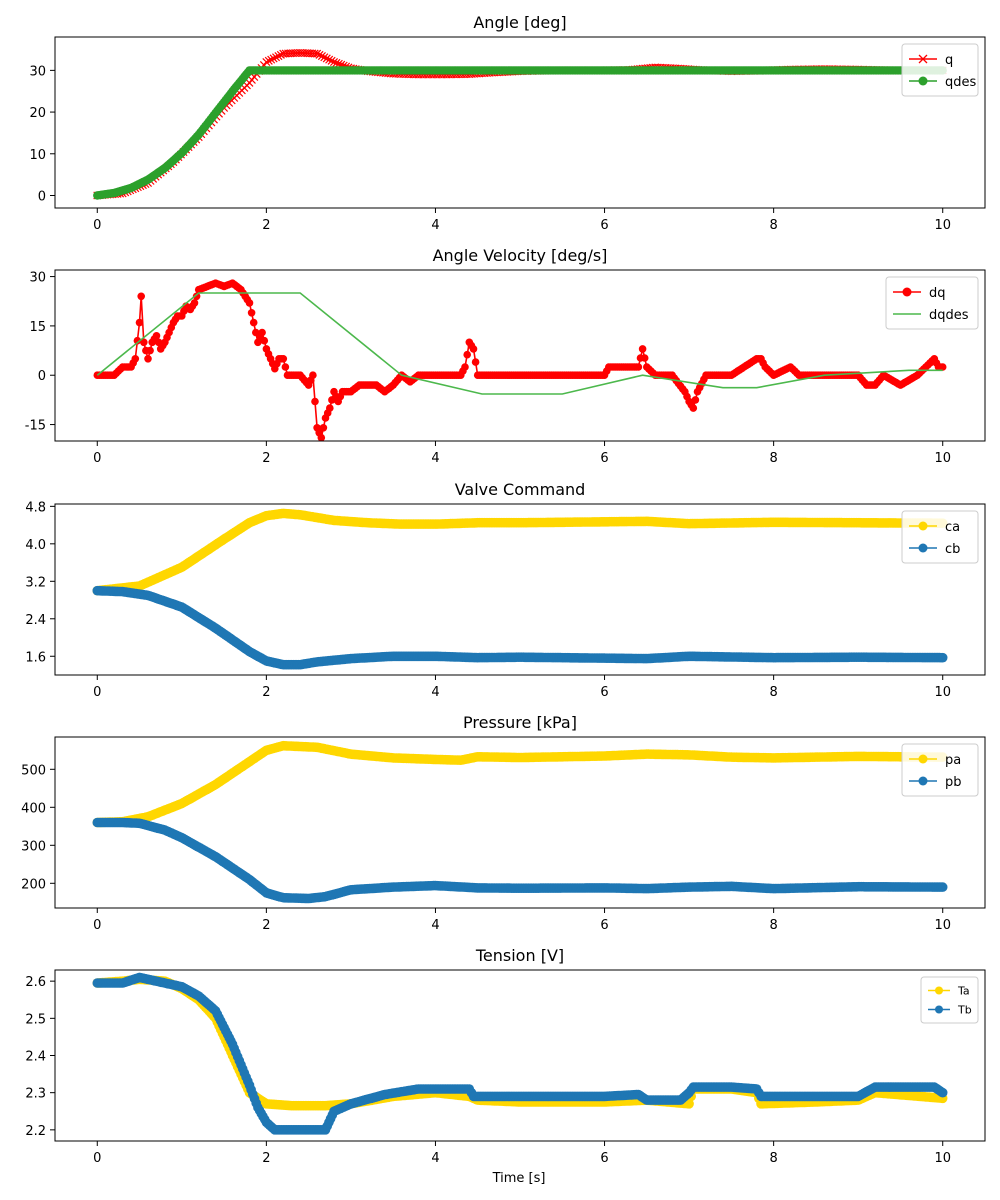 Image resolution: width=1000 pixels, height=1200 pixels. I want to click on legend-label: Tb, so click(964, 1010).